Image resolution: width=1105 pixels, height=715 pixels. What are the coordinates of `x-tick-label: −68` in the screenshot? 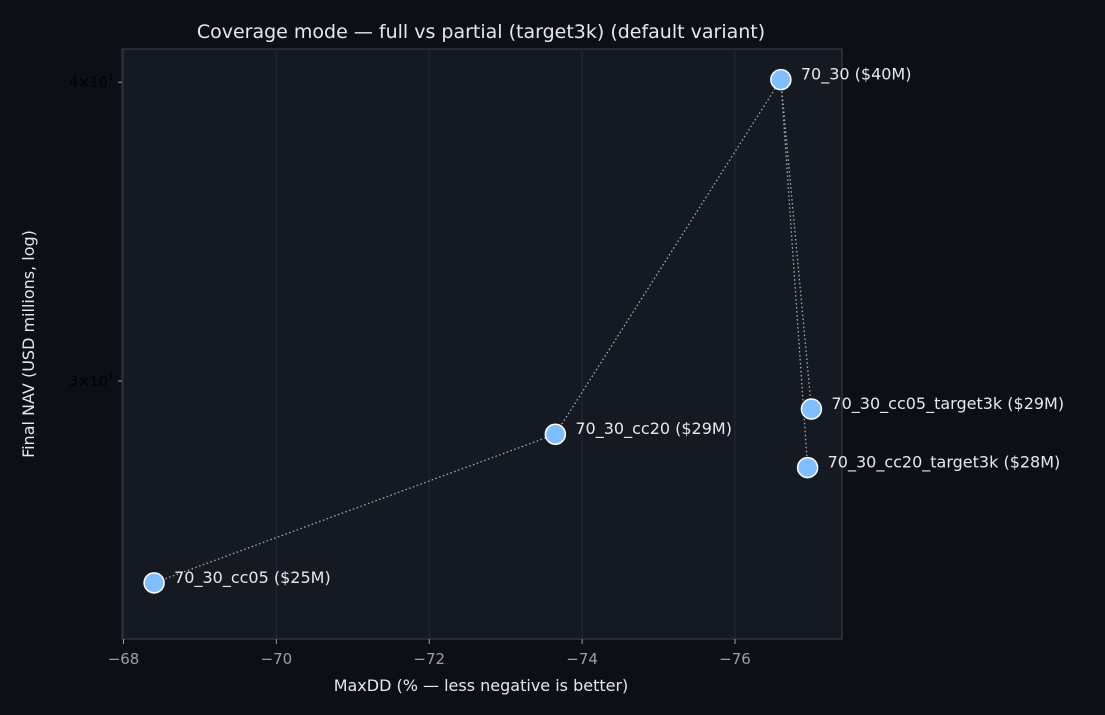 It's located at (124, 659).